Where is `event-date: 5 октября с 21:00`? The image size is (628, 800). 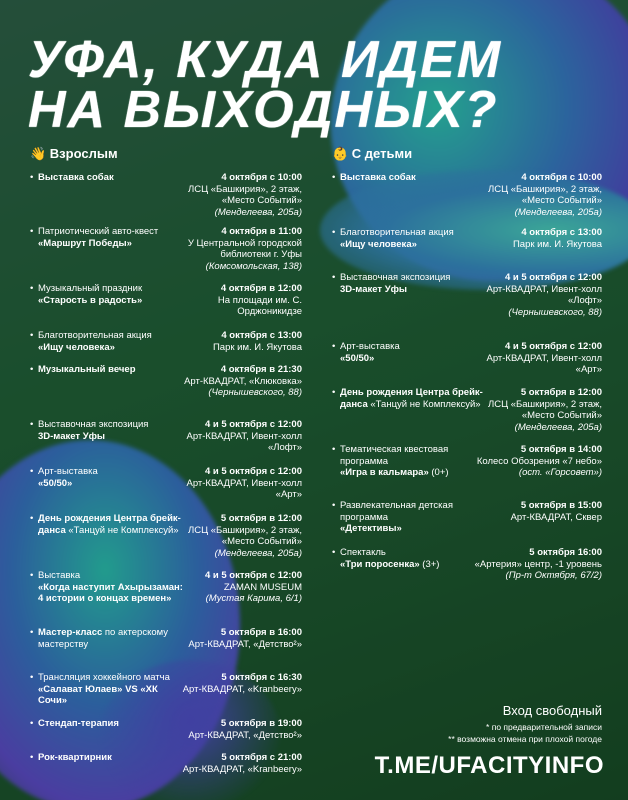 event-date: 5 октября с 21:00 is located at coordinates (261, 757).